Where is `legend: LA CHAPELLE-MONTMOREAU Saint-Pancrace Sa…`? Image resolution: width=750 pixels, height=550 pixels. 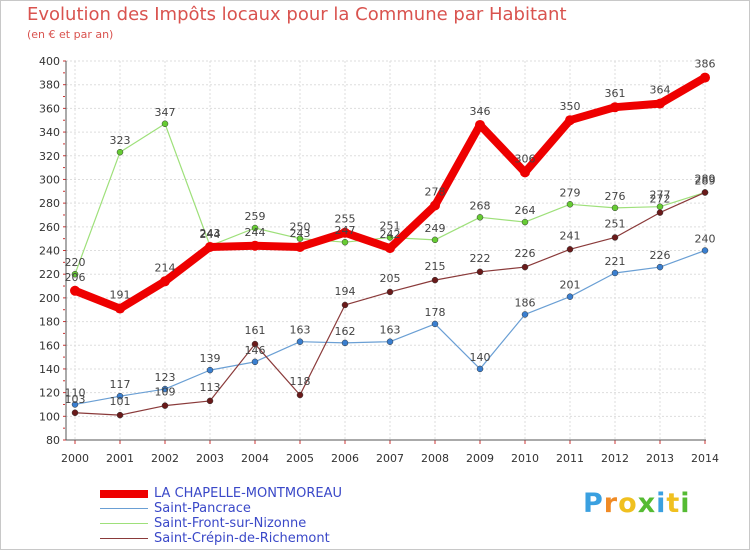 legend: LA CHAPELLE-MONTMOREAU Saint-Pancrace Sa… is located at coordinates (221, 516).